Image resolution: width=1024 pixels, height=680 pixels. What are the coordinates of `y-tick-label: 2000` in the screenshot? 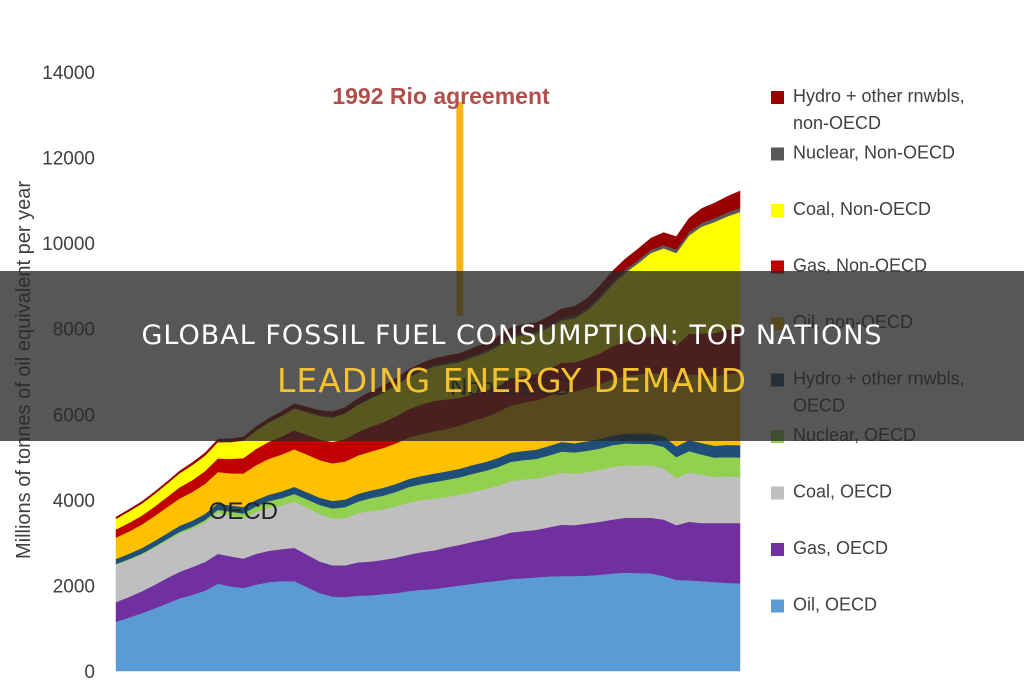 It's located at (74, 586).